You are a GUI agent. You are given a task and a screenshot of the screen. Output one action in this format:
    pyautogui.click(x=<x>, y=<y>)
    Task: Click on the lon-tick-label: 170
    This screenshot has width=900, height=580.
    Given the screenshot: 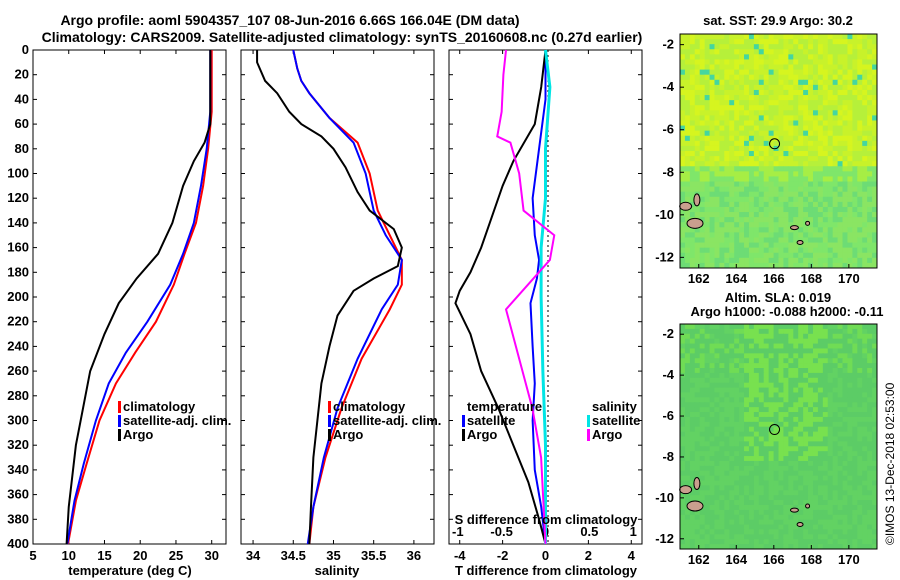 What is the action you would take?
    pyautogui.click(x=849, y=278)
    